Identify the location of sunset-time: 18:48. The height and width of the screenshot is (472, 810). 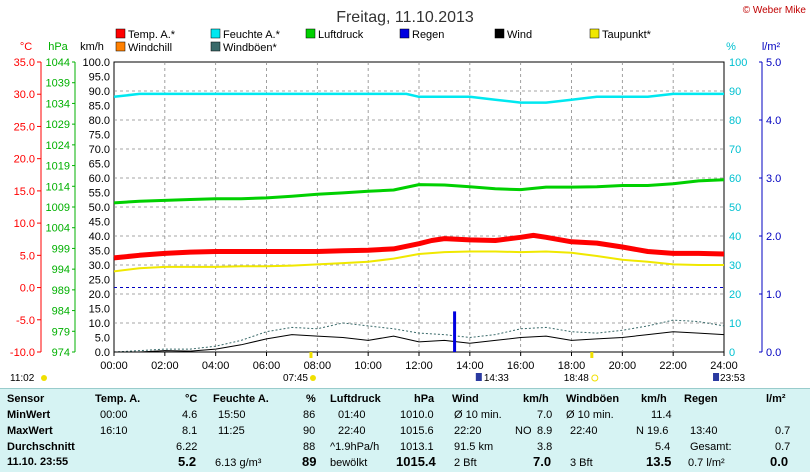
(576, 378).